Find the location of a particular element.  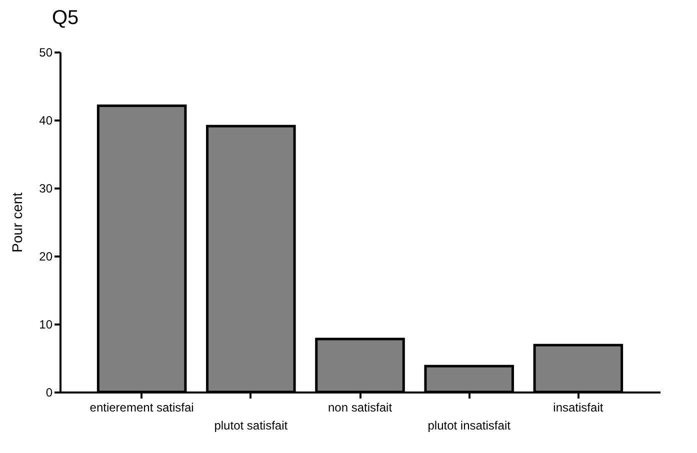

x-tick-label: insatisfait is located at coordinates (578, 407).